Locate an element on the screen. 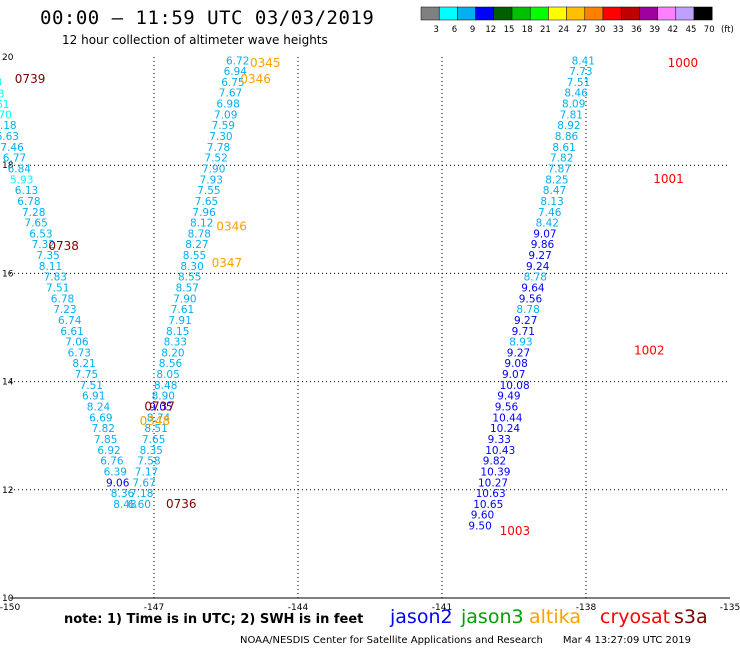 The height and width of the screenshot is (650, 740). wave-height-label: 7.85 is located at coordinates (105, 440).